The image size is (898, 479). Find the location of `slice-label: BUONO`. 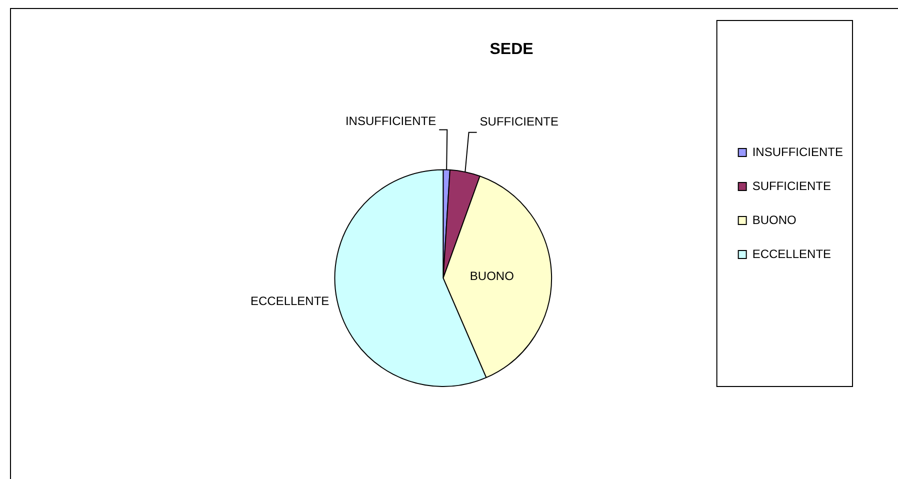

slice-label: BUONO is located at coordinates (492, 275).